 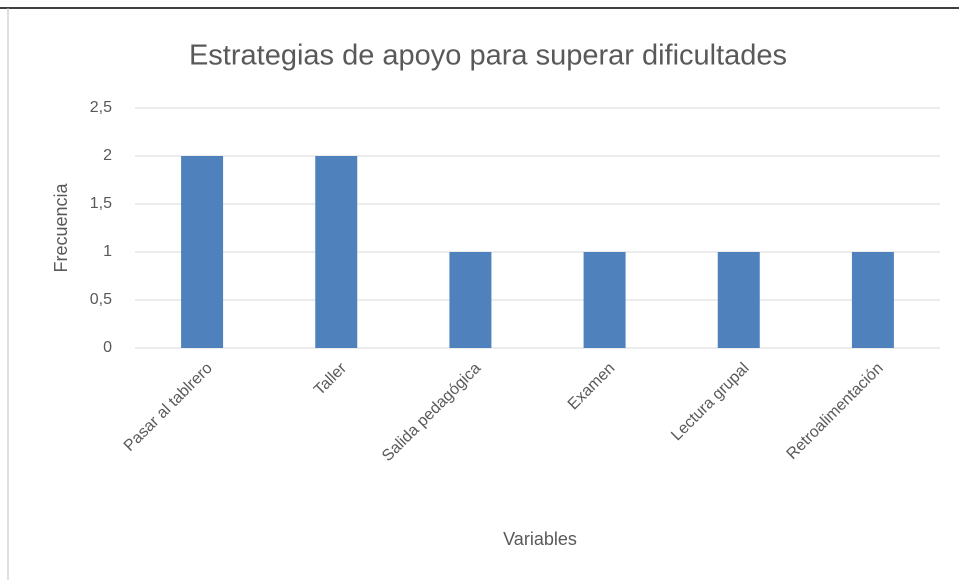 What do you see at coordinates (168, 407) in the screenshot?
I see `x-tick-label: Pasar al tablrero` at bounding box center [168, 407].